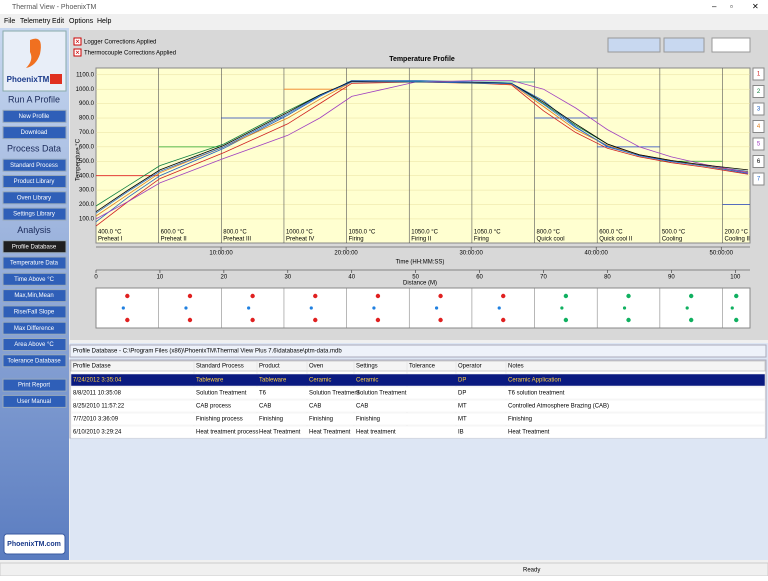 The width and height of the screenshot is (768, 581). Describe the element at coordinates (81, 21) in the screenshot. I see `menu-item: Options` at that location.